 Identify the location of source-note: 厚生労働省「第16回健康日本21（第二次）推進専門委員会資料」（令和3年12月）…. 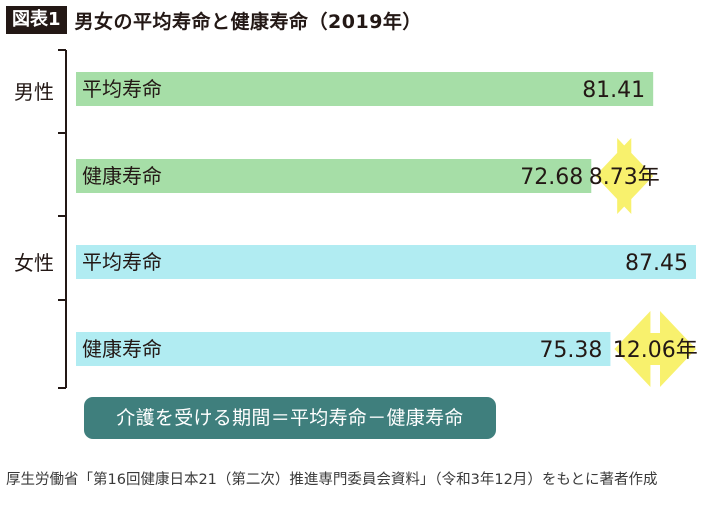
(332, 480).